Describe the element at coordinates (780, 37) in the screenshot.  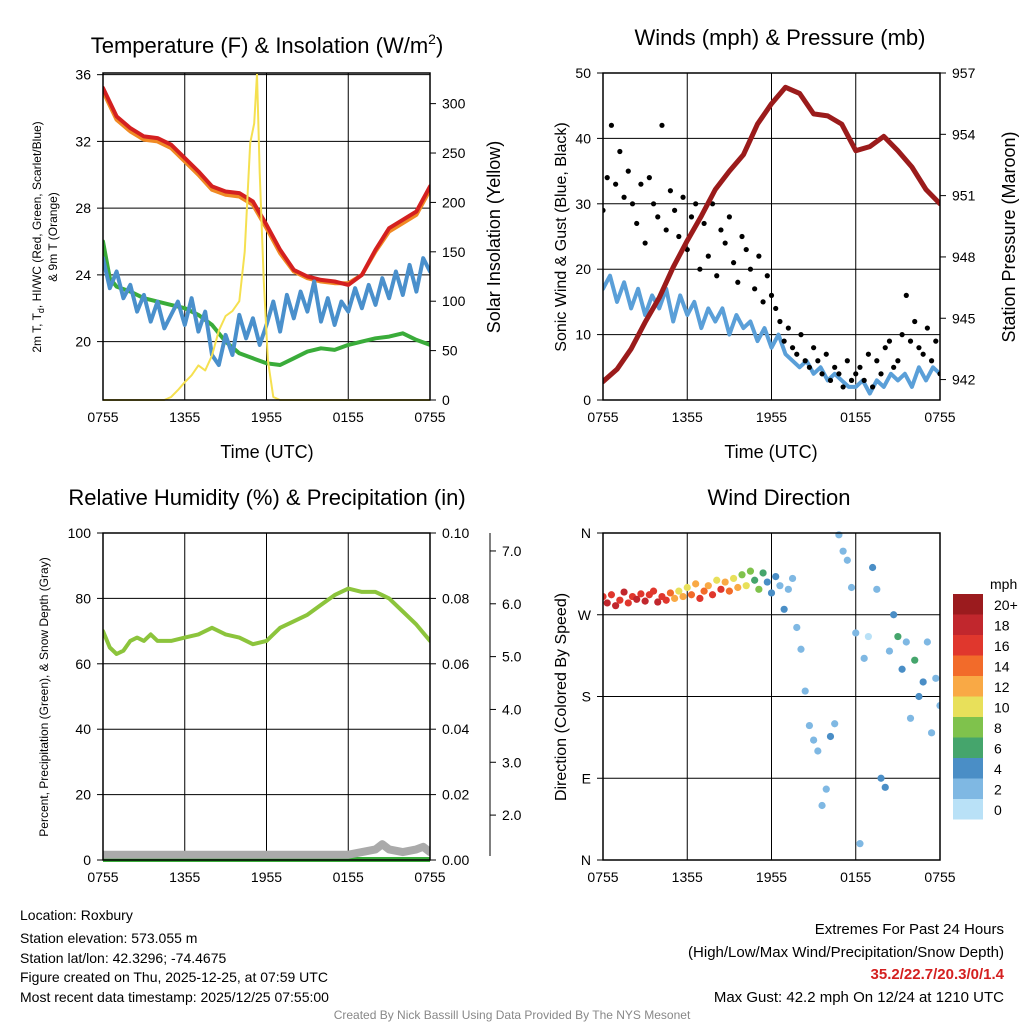
I see `winds-title: Winds (mph) & Pressure (mb)` at that location.